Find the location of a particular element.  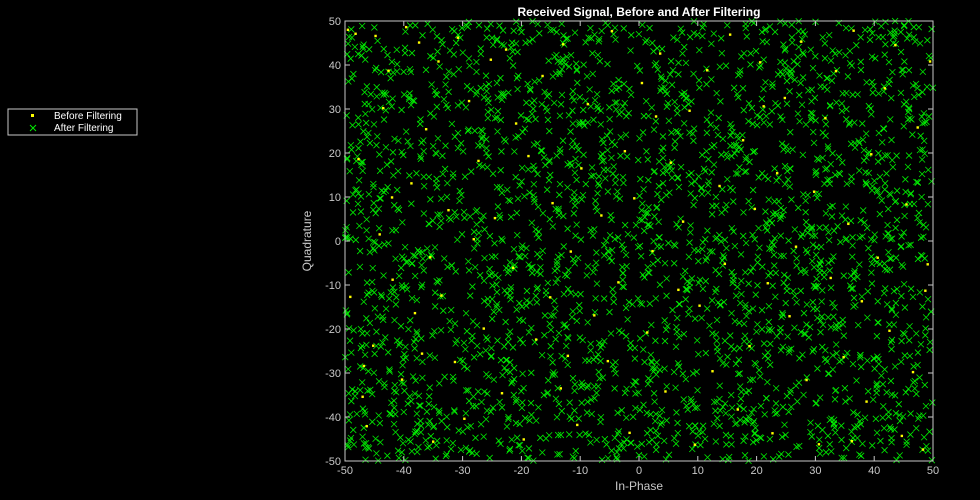

x-tick-label: 10 is located at coordinates (698, 471).